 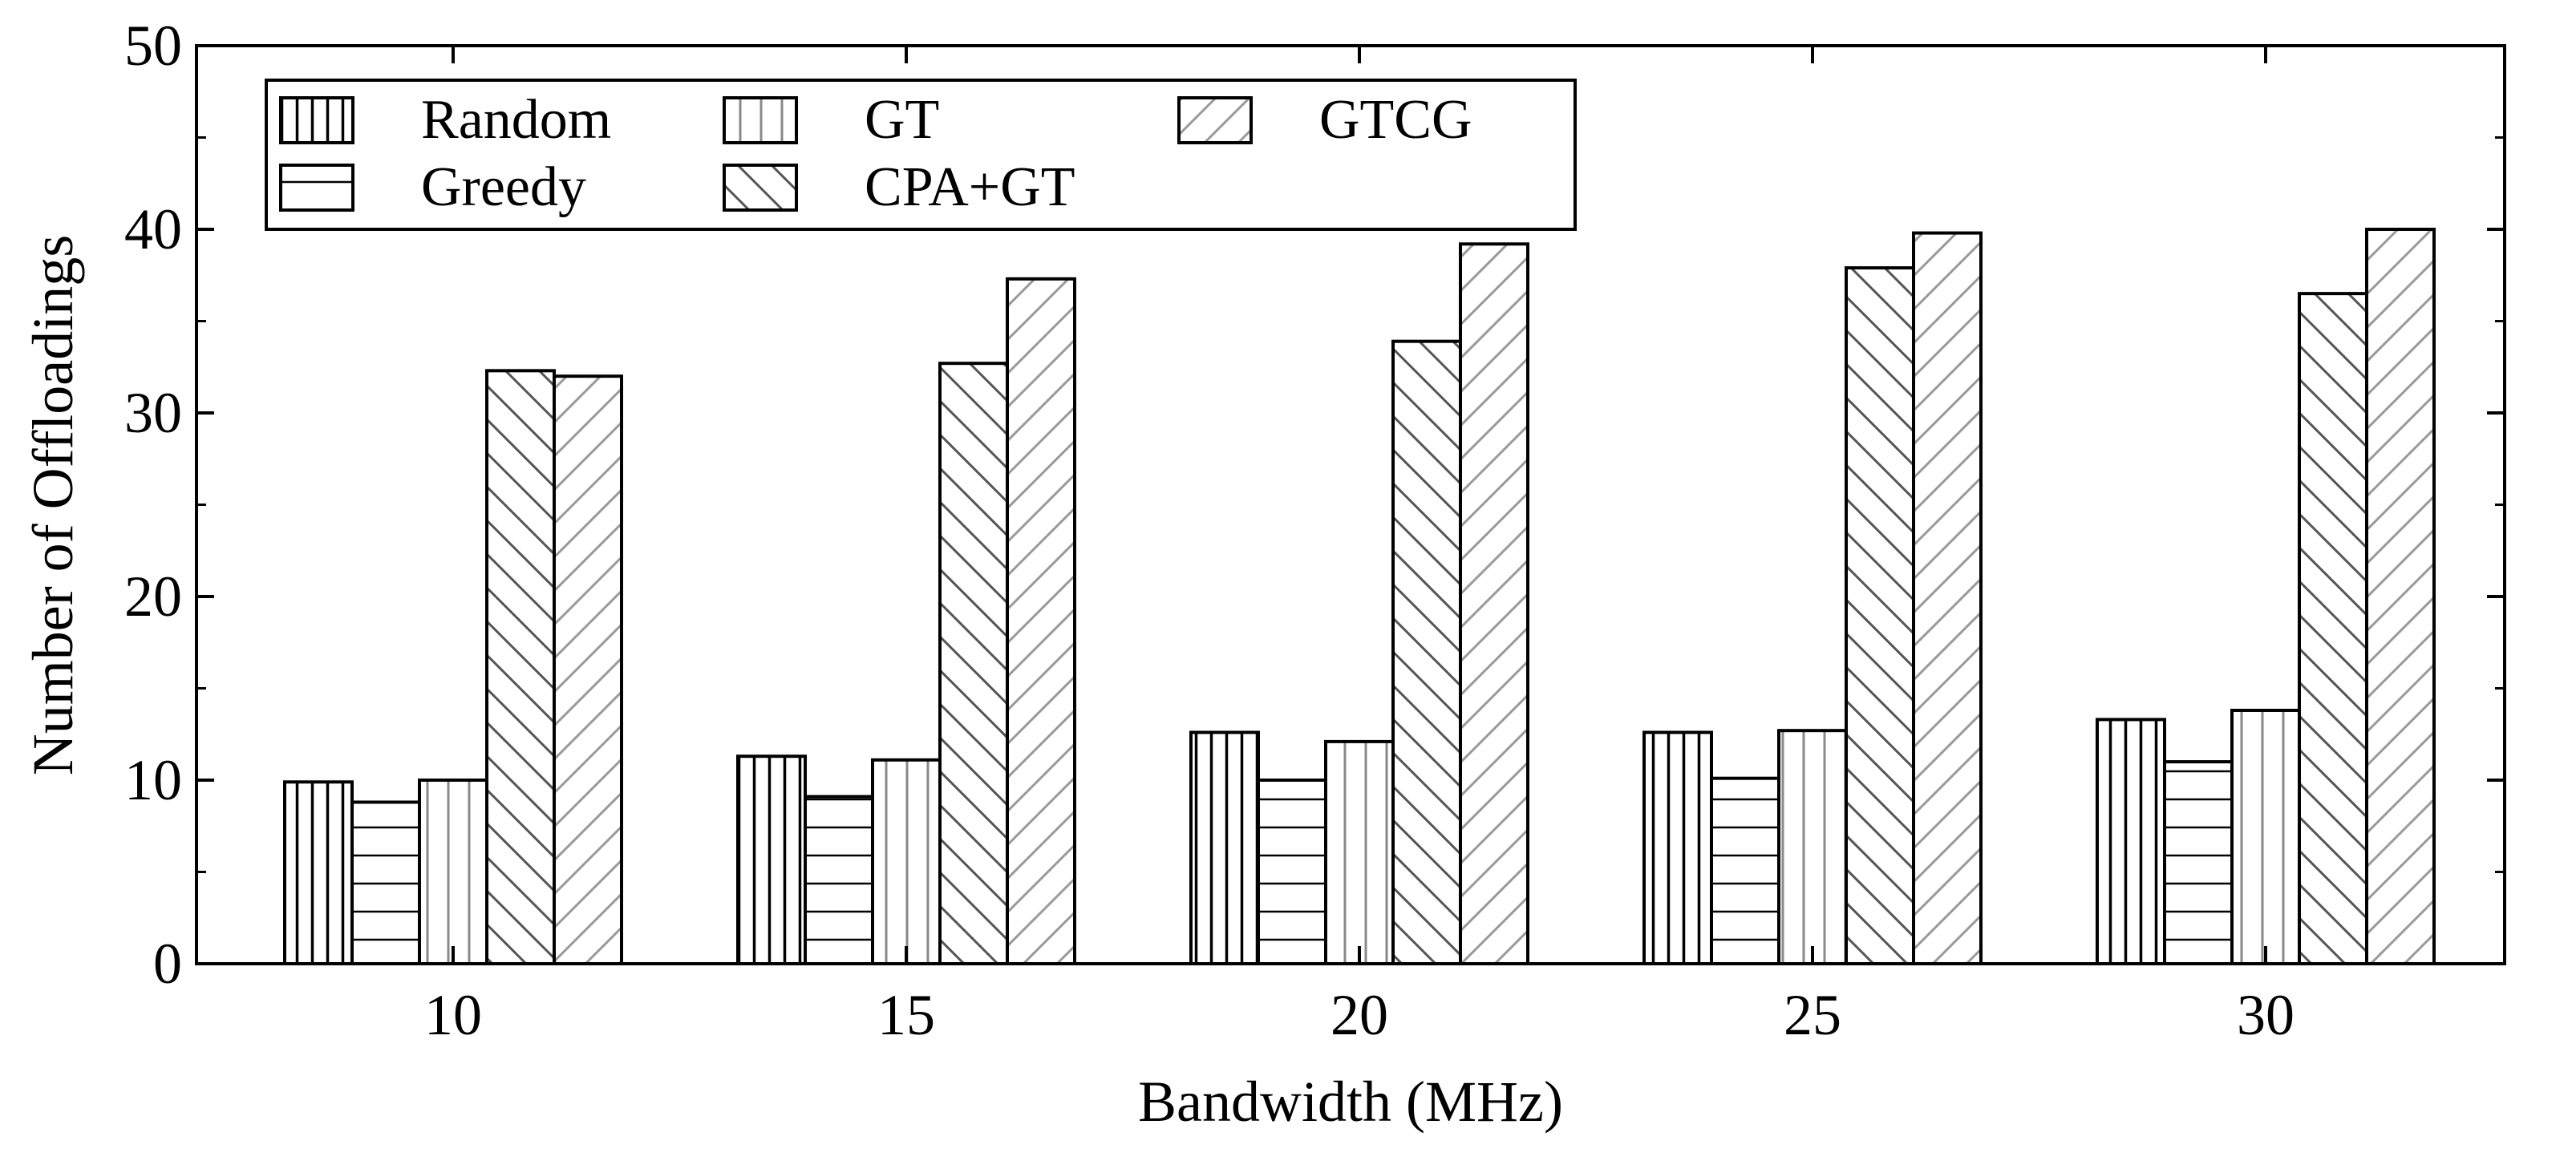 I want to click on legend-label-greedy: Greedy, so click(x=503, y=187).